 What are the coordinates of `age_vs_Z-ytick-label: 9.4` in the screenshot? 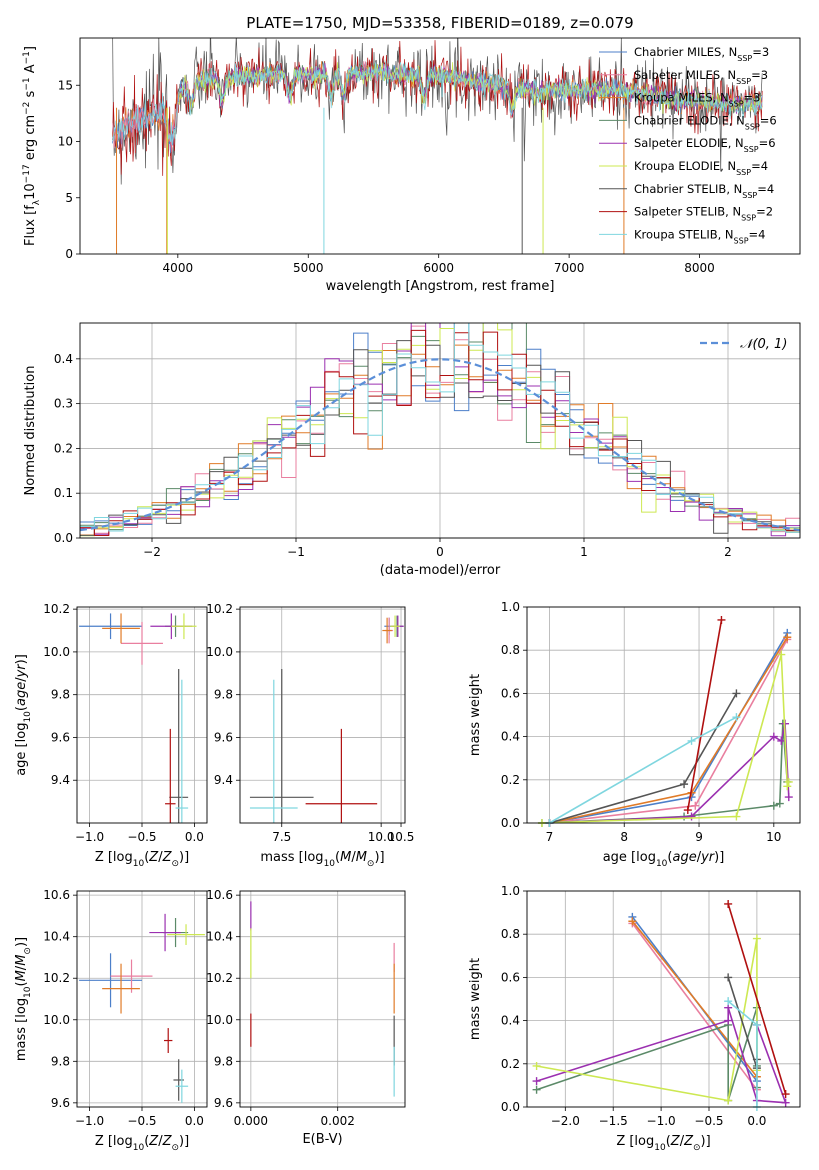 It's located at (60, 780).